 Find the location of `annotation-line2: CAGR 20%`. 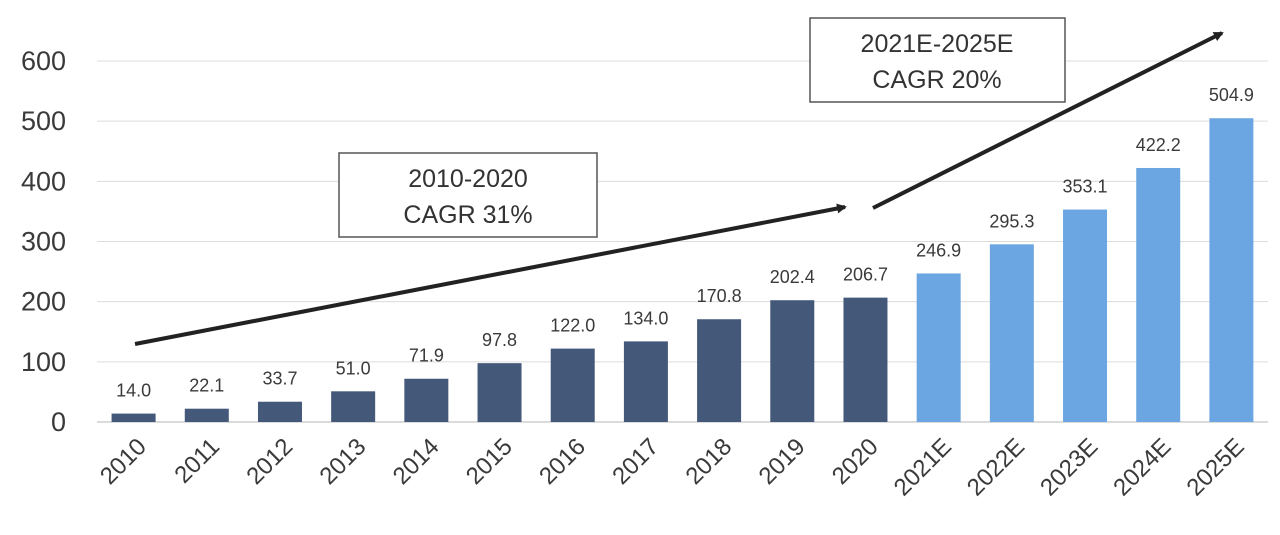

annotation-line2: CAGR 20% is located at coordinates (936, 80).